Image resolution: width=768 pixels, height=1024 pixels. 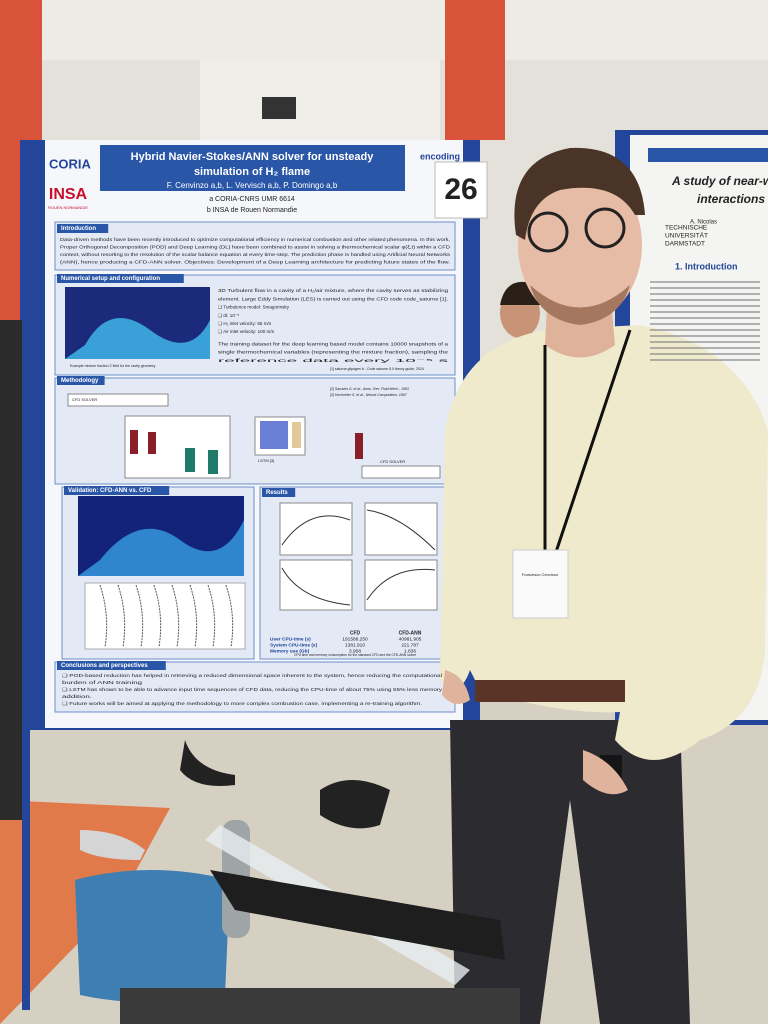 I want to click on board-leg, so click(x=26, y=865).